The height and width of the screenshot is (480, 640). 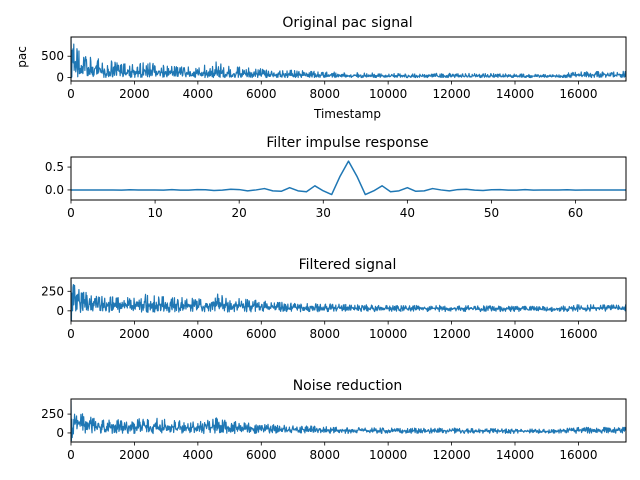 I want to click on y-tick-label: 0.5, so click(x=54, y=167).